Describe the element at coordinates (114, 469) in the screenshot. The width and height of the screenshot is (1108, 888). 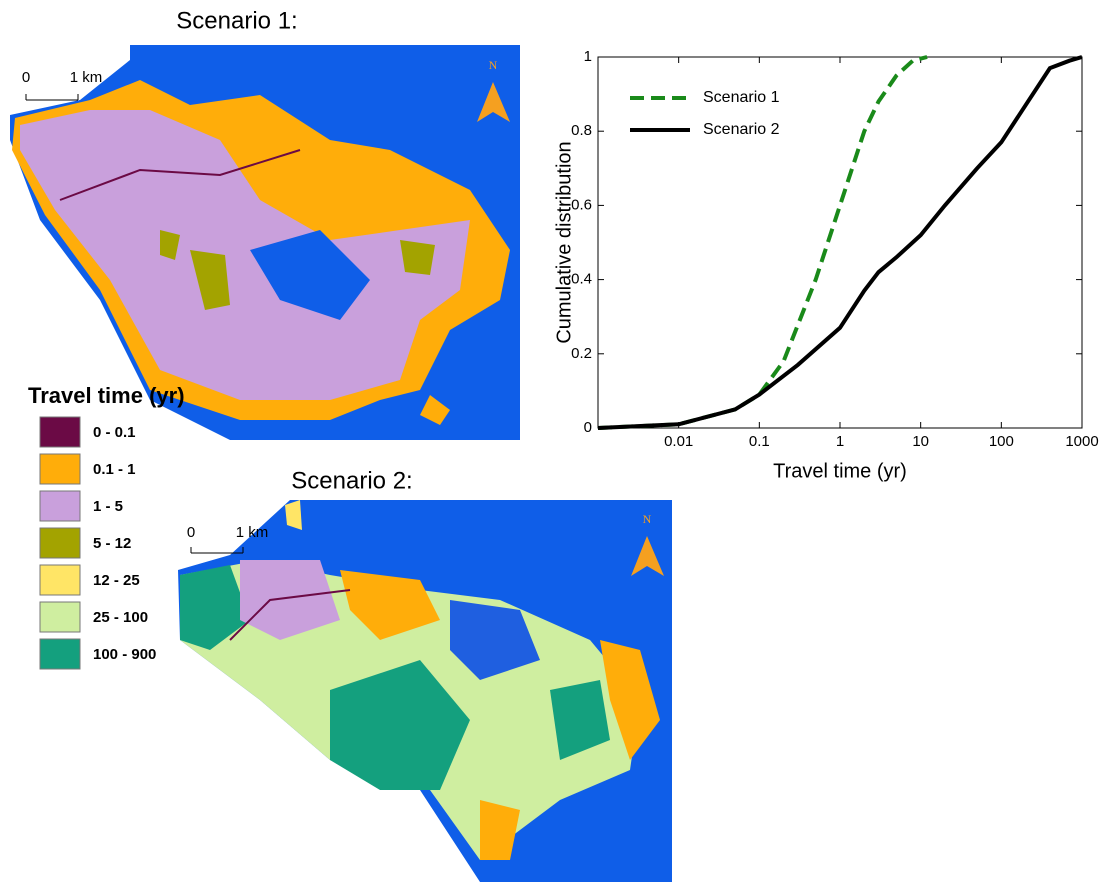
I see `legend-label: 0.1 - 1` at that location.